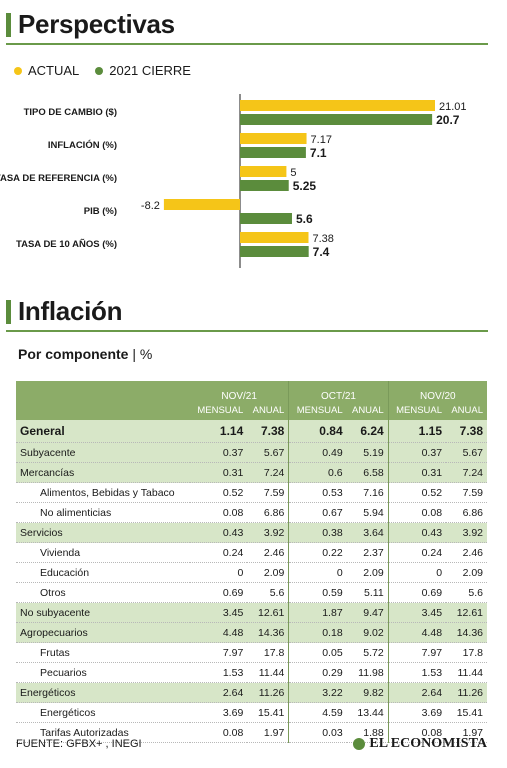  Describe the element at coordinates (317, 572) in the screenshot. I see `cell-value: 0` at that location.